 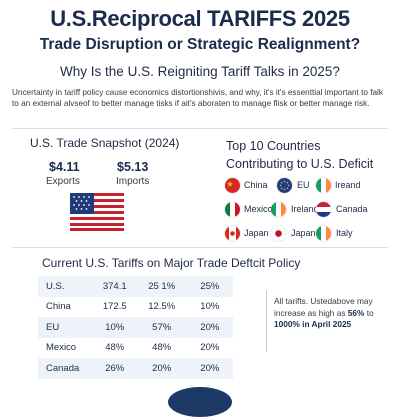 I want to click on table-cell: 12.5%, so click(x=162, y=307).